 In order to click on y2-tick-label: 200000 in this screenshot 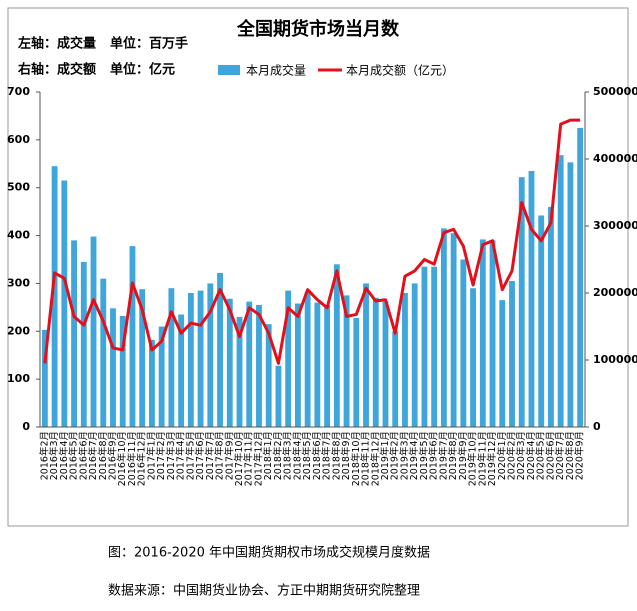, I will do `click(615, 292)`.